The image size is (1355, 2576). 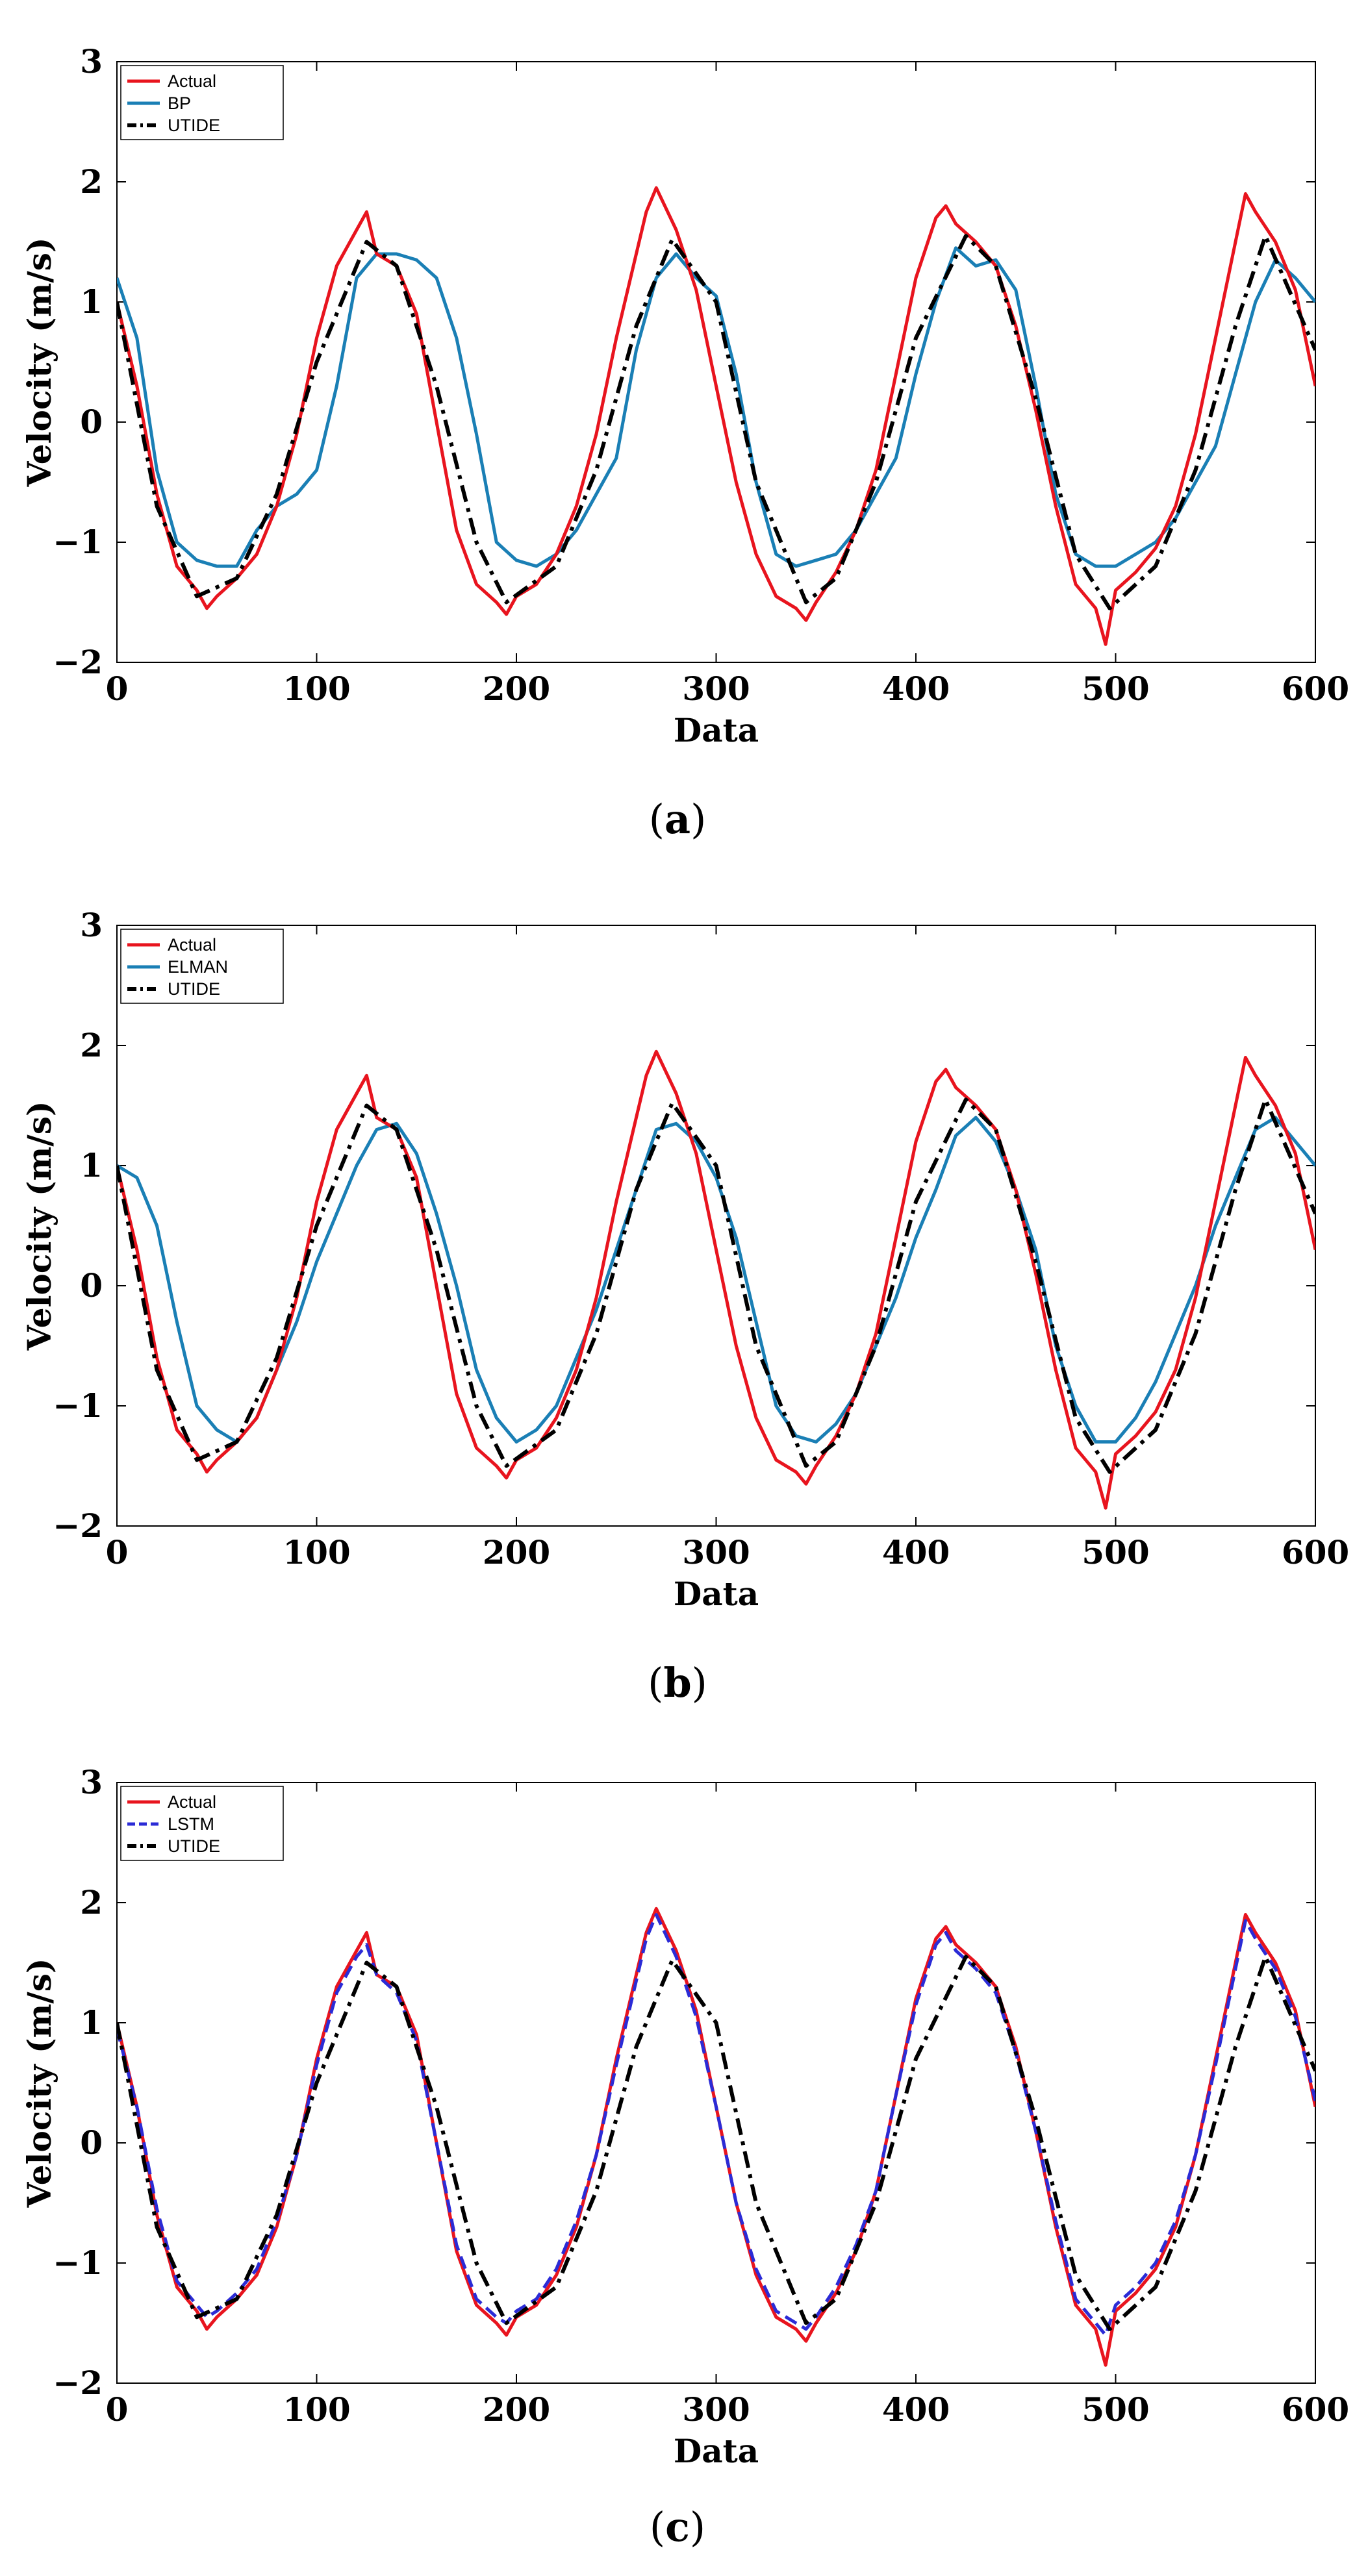 What do you see at coordinates (516, 2409) in the screenshot?
I see `x-tick-label-c: 200` at bounding box center [516, 2409].